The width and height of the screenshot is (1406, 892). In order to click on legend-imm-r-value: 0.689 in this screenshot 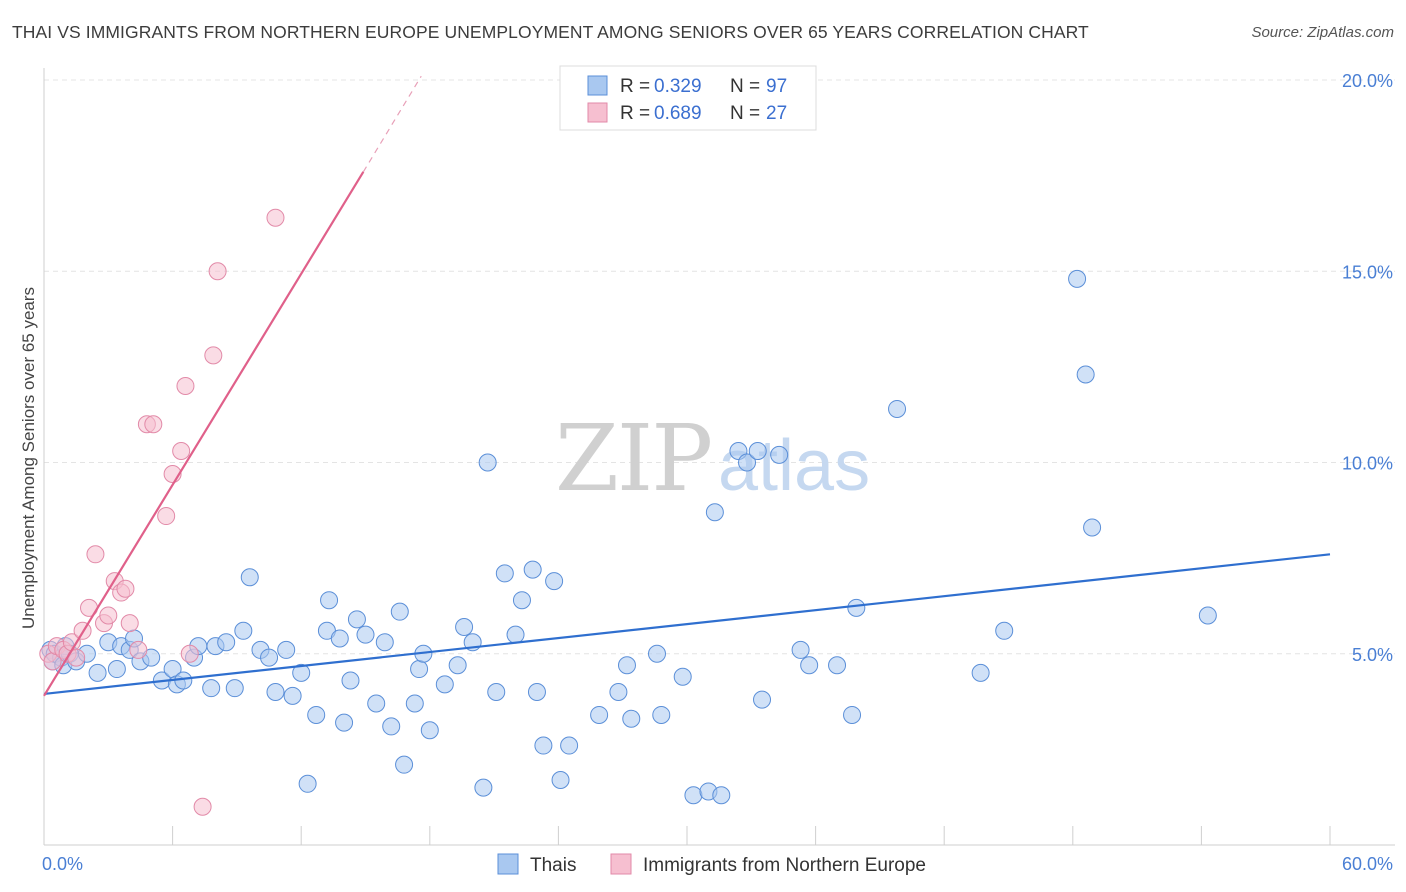, I will do `click(678, 113)`.